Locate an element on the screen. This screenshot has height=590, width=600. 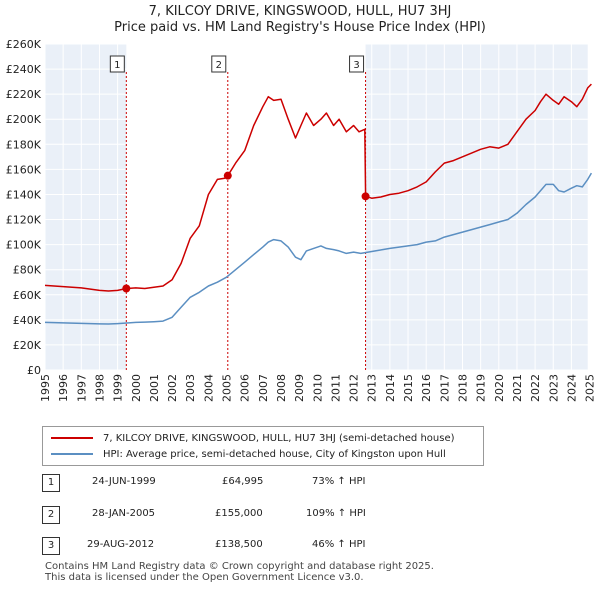
y-tick-label: £20K is located at coordinates (27, 345).